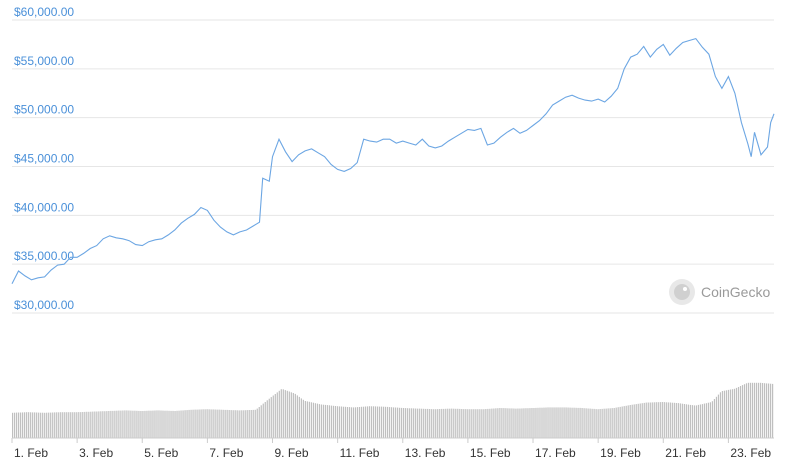 This screenshot has width=794, height=468. Describe the element at coordinates (555, 453) in the screenshot. I see `x-tick-label: 17. Feb` at that location.